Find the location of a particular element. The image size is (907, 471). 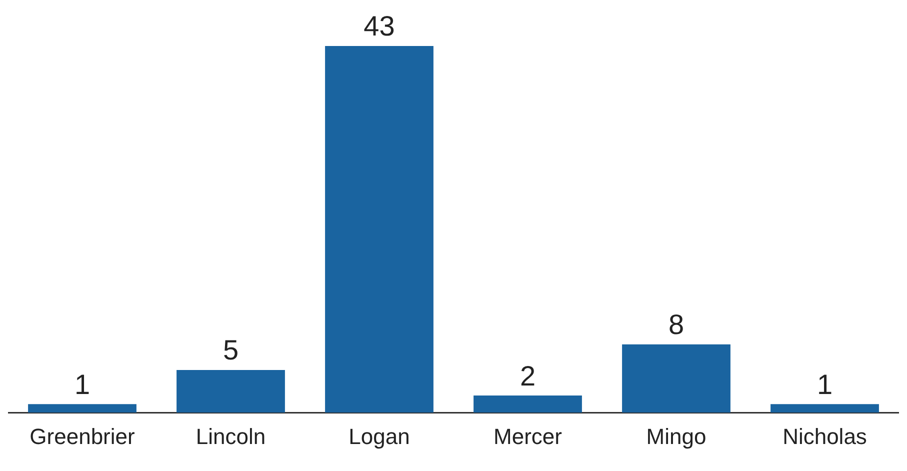

data-label: 8 is located at coordinates (676, 324).